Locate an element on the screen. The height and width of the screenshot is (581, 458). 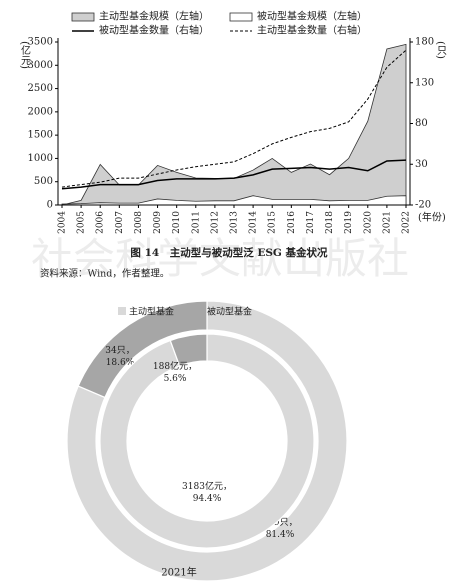
x-tick-label: 2004 is located at coordinates (63, 222).